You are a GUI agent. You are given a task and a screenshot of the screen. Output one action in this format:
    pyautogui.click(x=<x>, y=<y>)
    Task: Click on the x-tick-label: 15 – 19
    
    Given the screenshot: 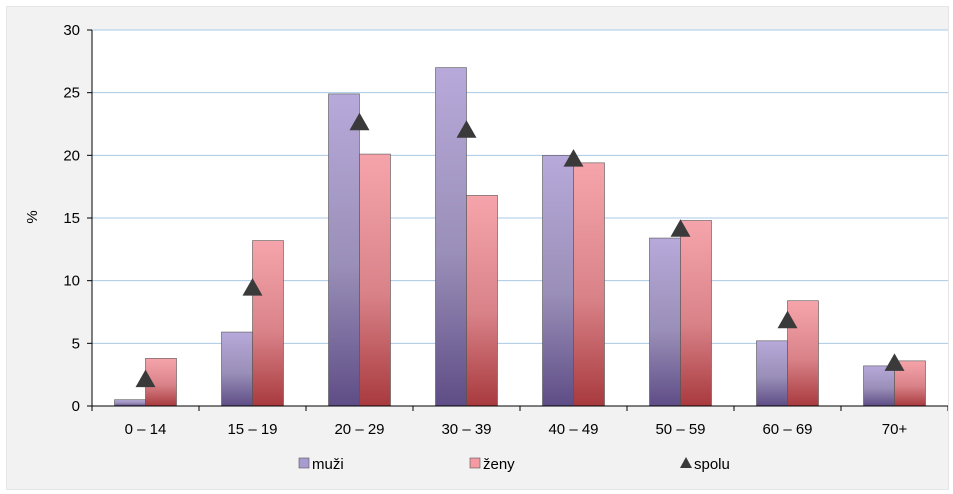 What is the action you would take?
    pyautogui.click(x=252, y=429)
    